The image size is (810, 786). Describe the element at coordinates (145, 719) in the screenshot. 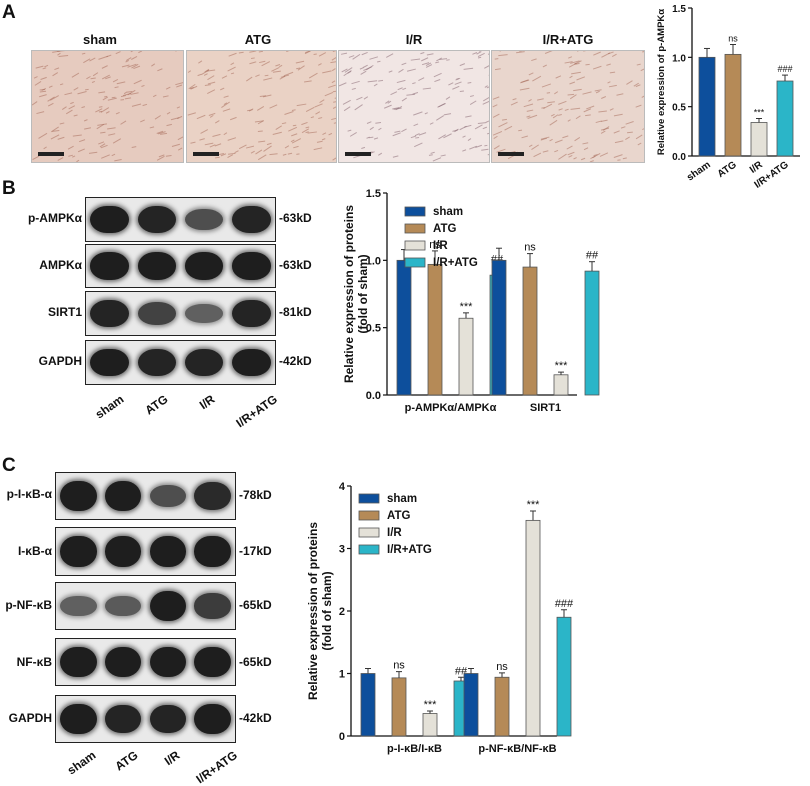

I see `blot-c-row-gapdh` at that location.